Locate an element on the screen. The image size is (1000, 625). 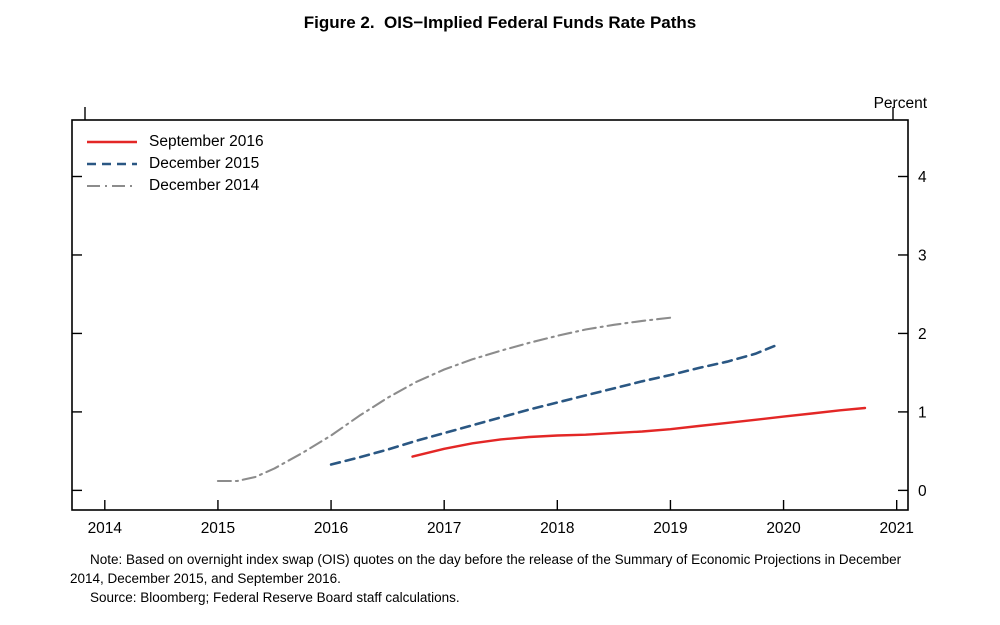
x-tick-label: 2018 is located at coordinates (557, 528).